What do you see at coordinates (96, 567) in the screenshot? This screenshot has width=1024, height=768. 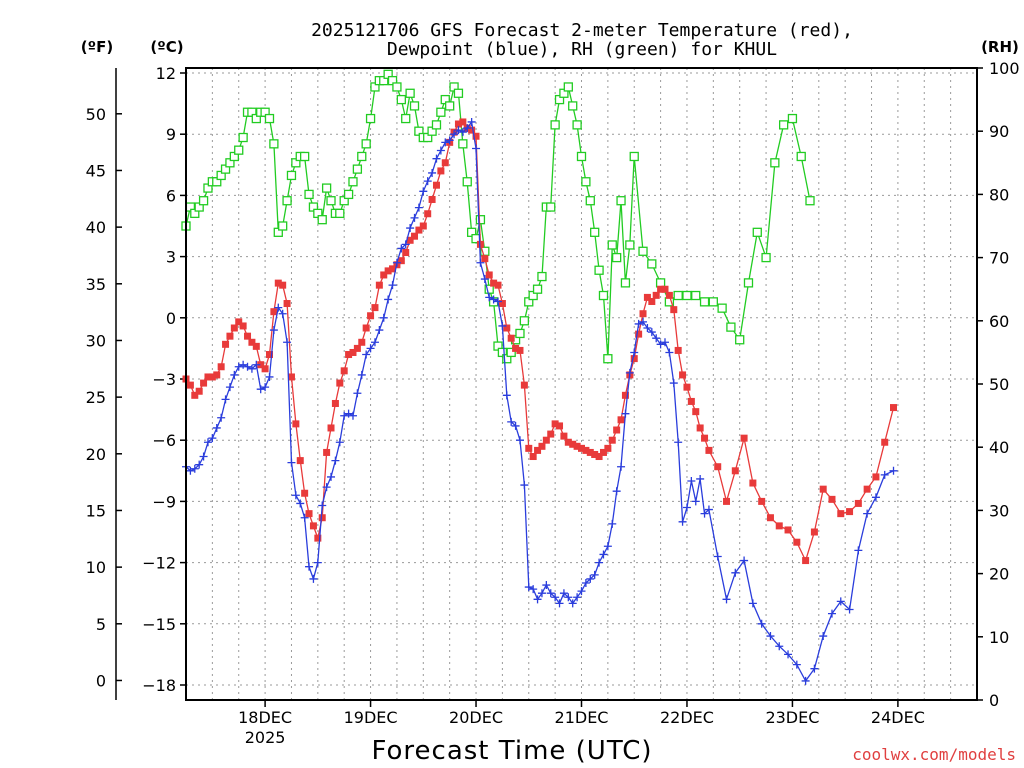 I see `fahrenheit-tick-label: 10` at bounding box center [96, 567].